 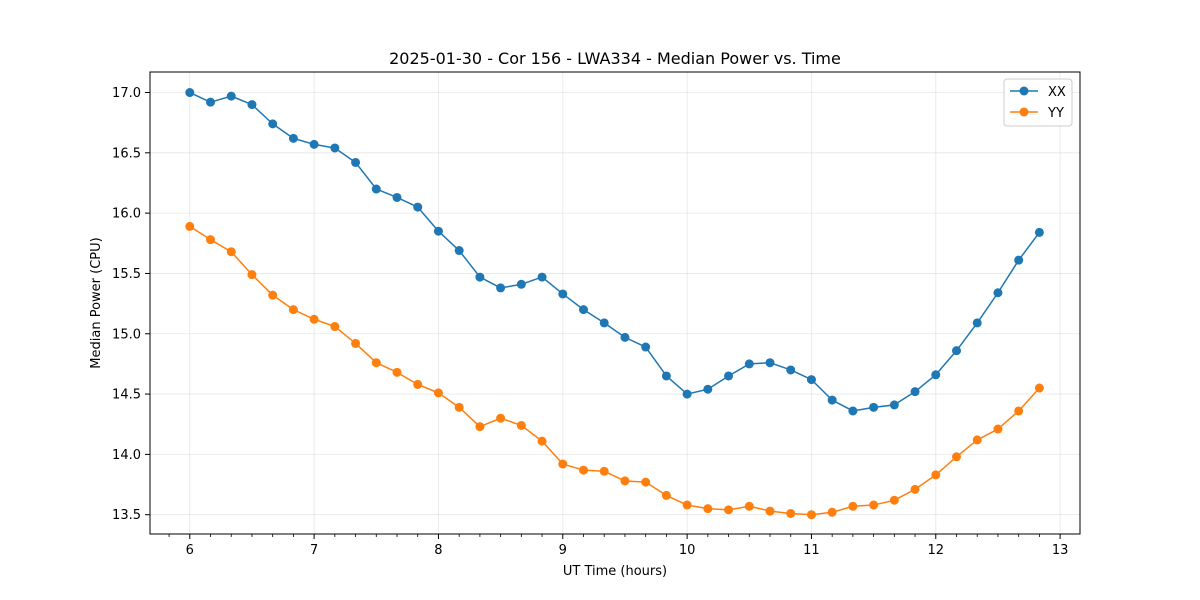 I want to click on y-tick-label-6: 16.5, so click(x=126, y=153).